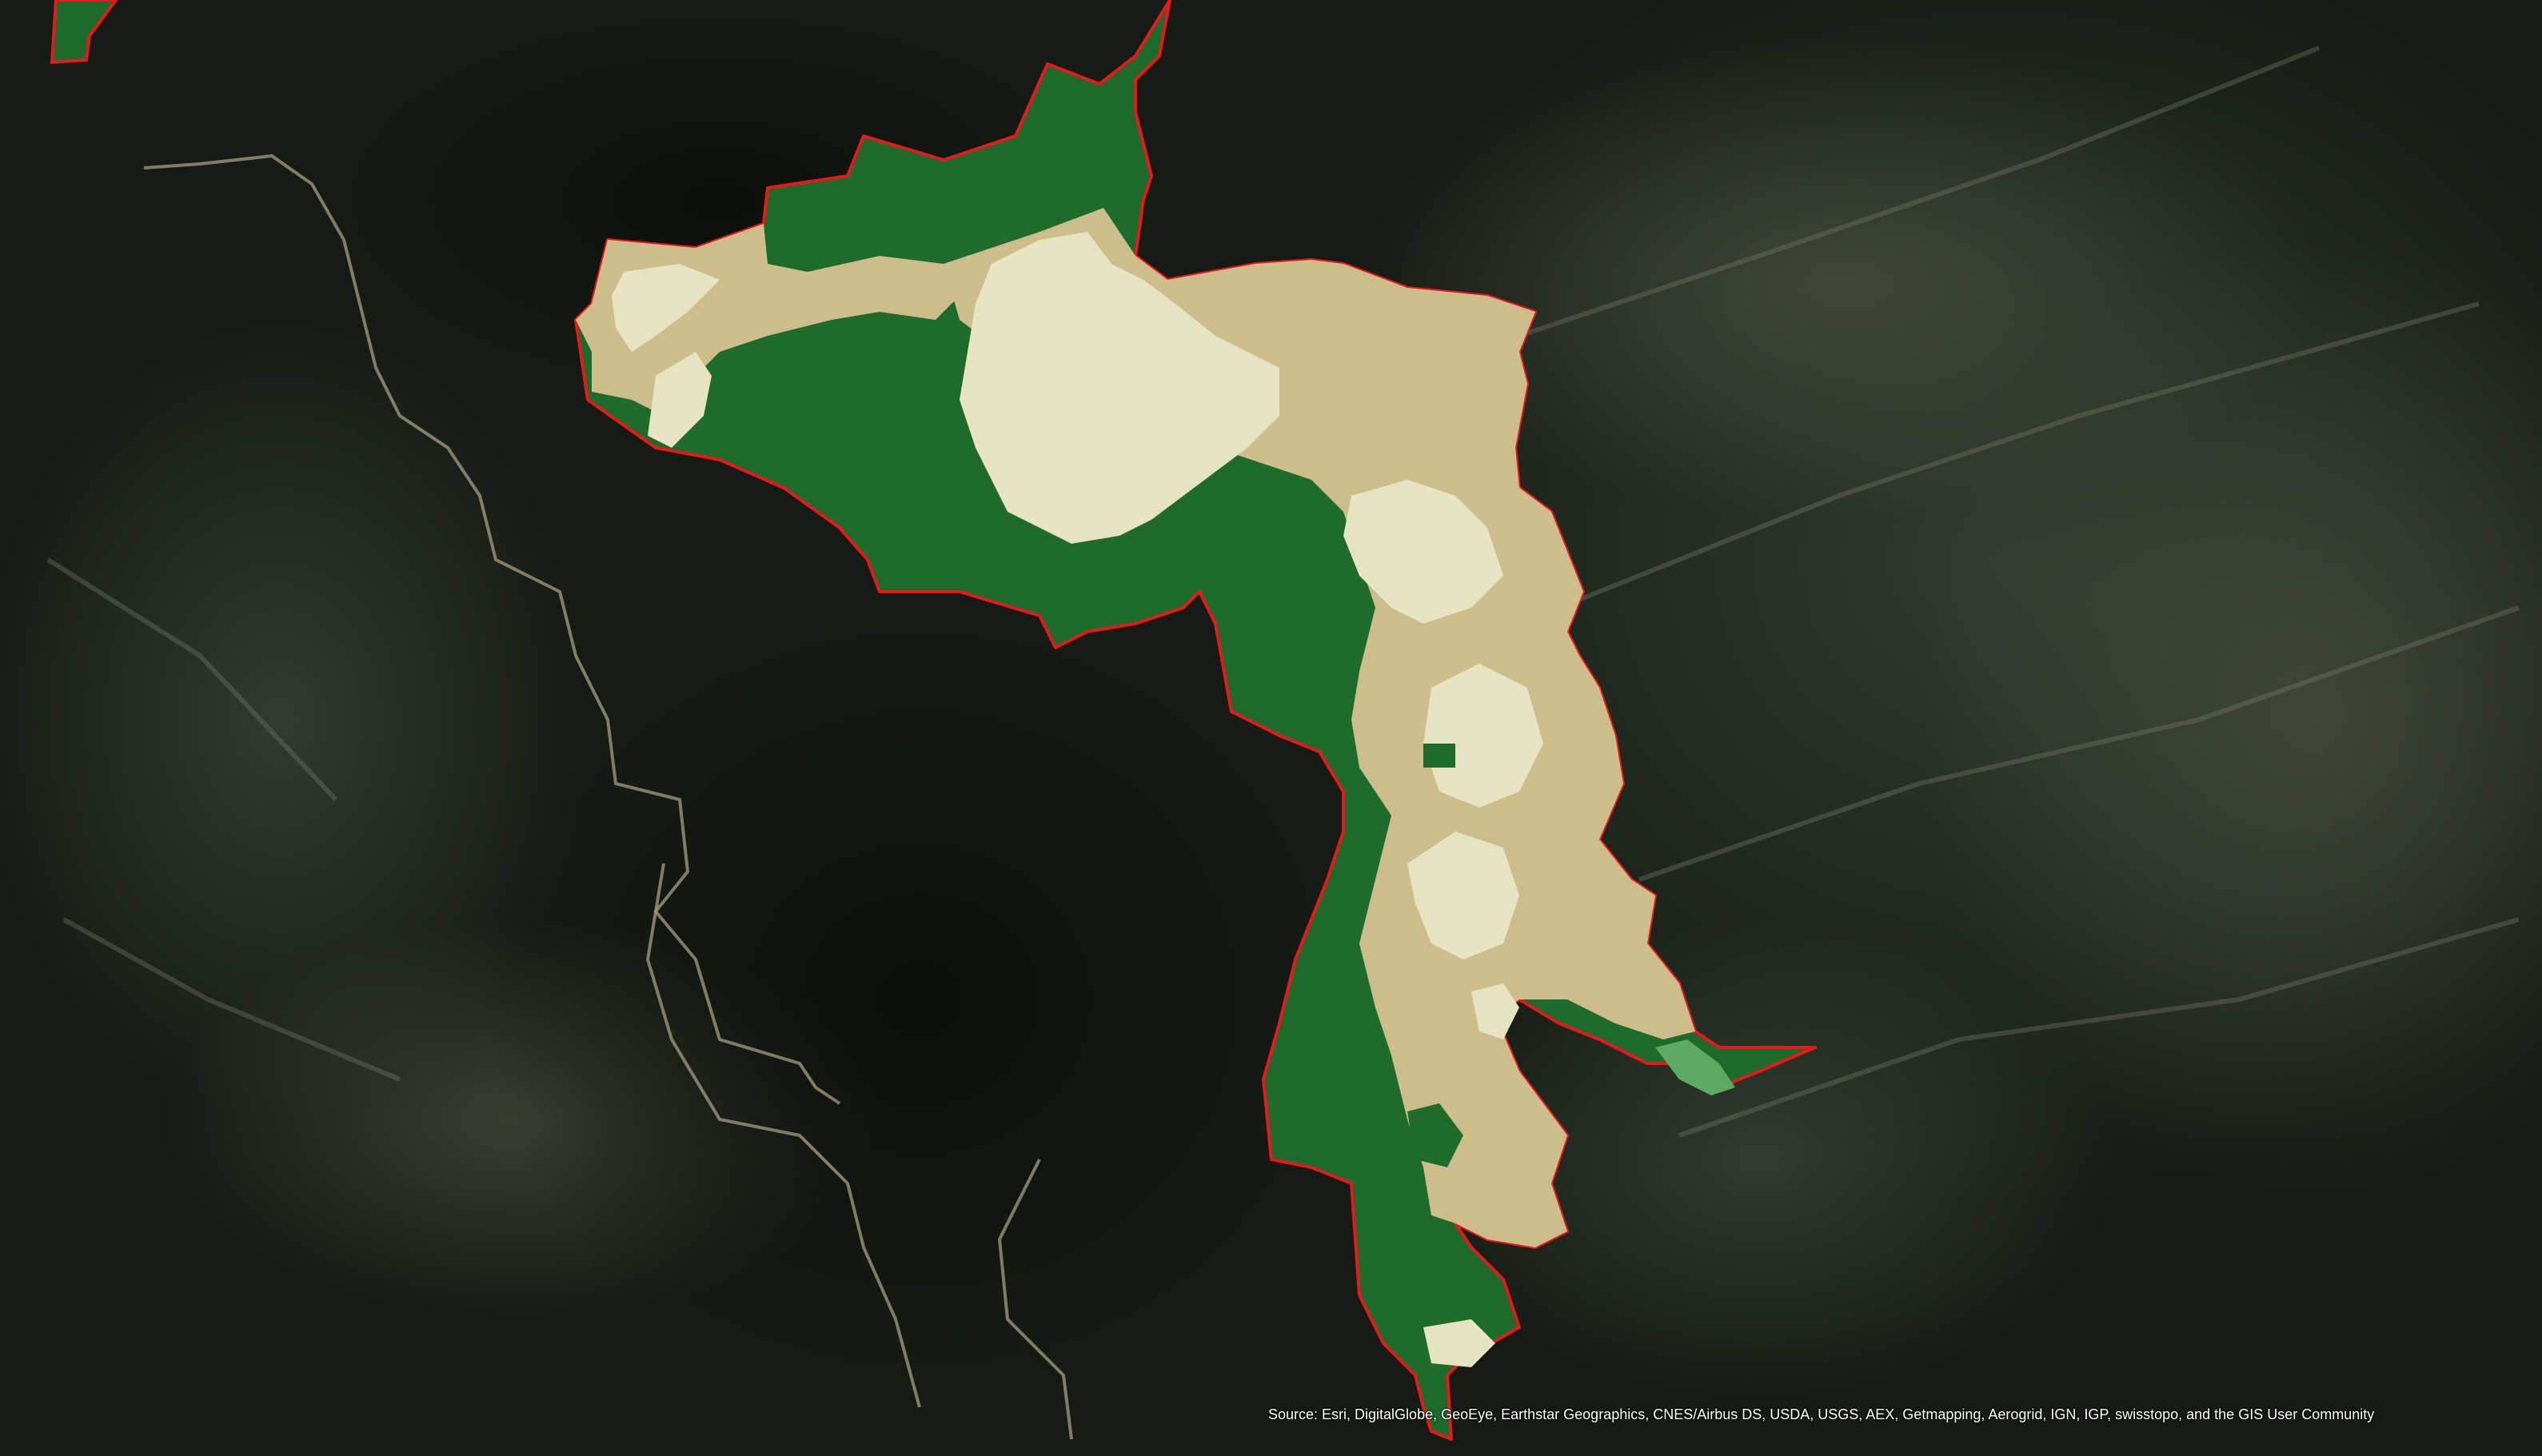  I want to click on moderate-severity-central, so click(1119, 388).